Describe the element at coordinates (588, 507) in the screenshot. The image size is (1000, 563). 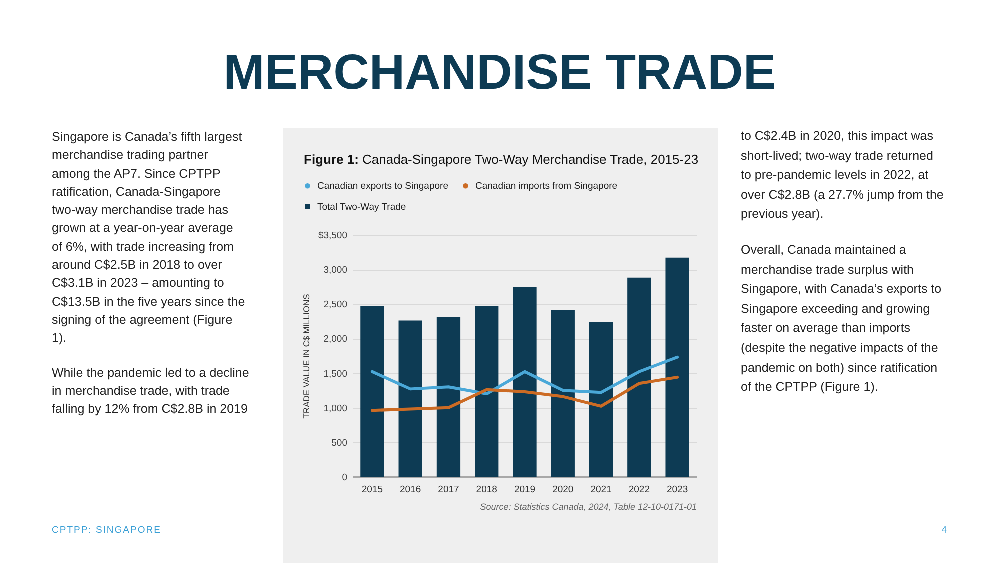
I see `source-note: Source: Statistics Canada, 2024, Table 12-10-0171-01` at that location.